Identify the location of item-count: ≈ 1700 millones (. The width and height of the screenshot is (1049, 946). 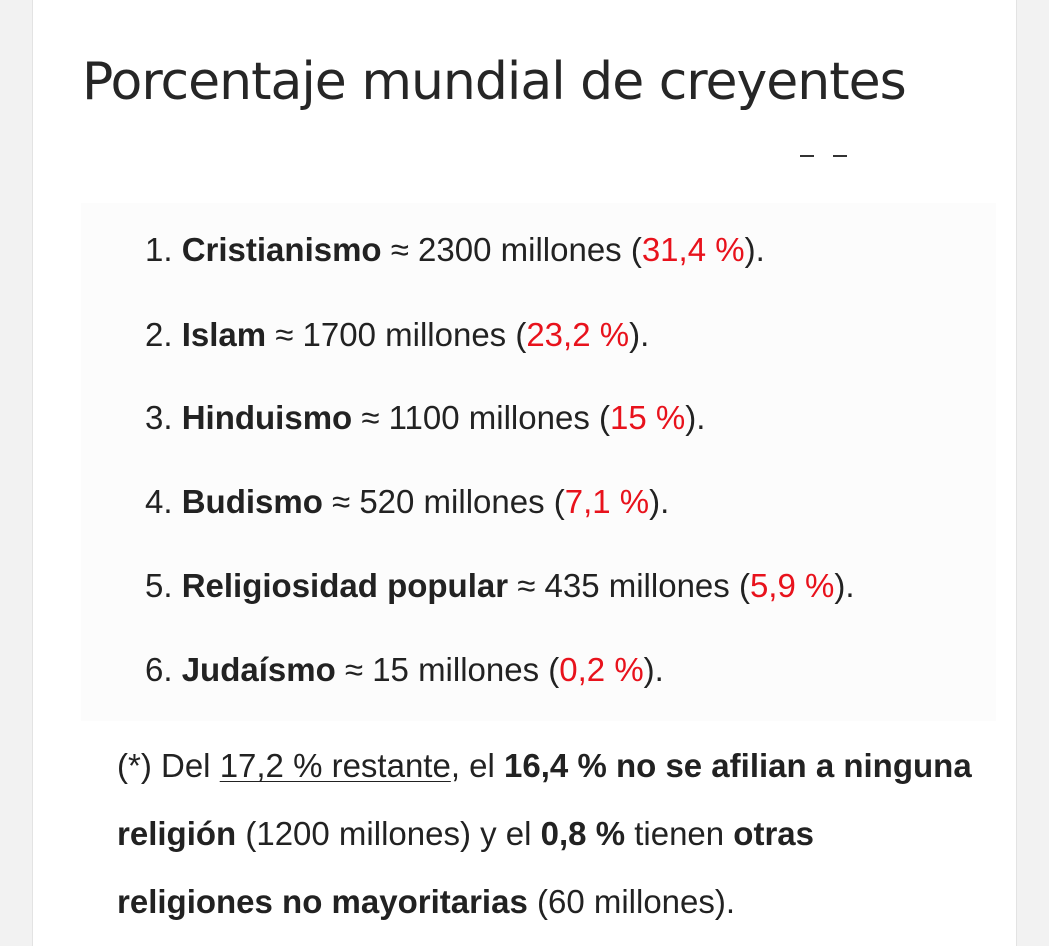
(396, 334).